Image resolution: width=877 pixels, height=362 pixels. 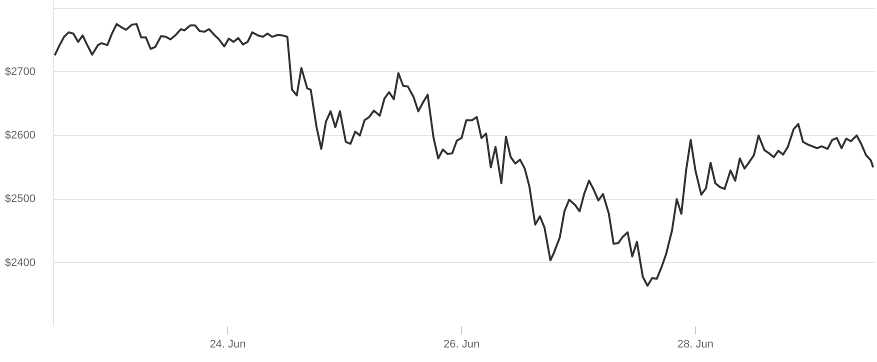 What do you see at coordinates (20, 135) in the screenshot?
I see `y-tick-label: $2600` at bounding box center [20, 135].